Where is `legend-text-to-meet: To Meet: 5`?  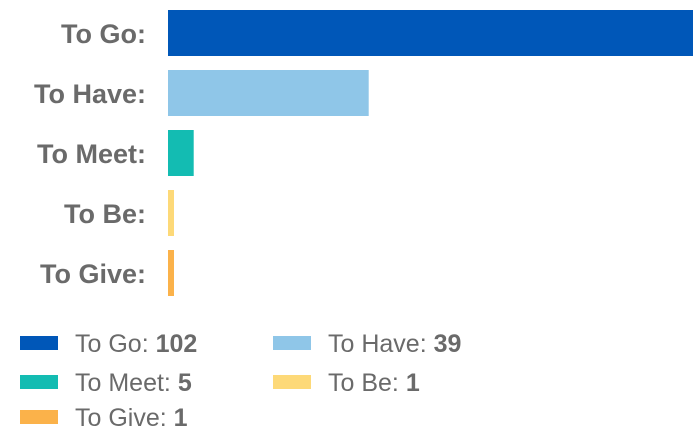 legend-text-to-meet: To Meet: 5 is located at coordinates (133, 383).